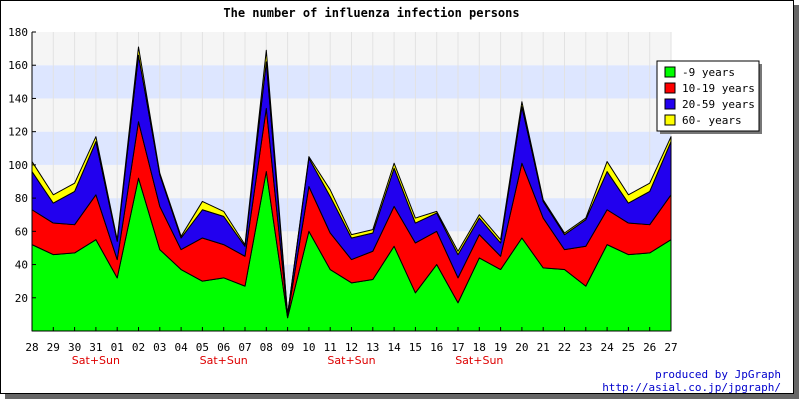 The image size is (800, 400). Describe the element at coordinates (691, 387) in the screenshot. I see `credit-url: http://asial.co.jp/jpgraph/` at that location.